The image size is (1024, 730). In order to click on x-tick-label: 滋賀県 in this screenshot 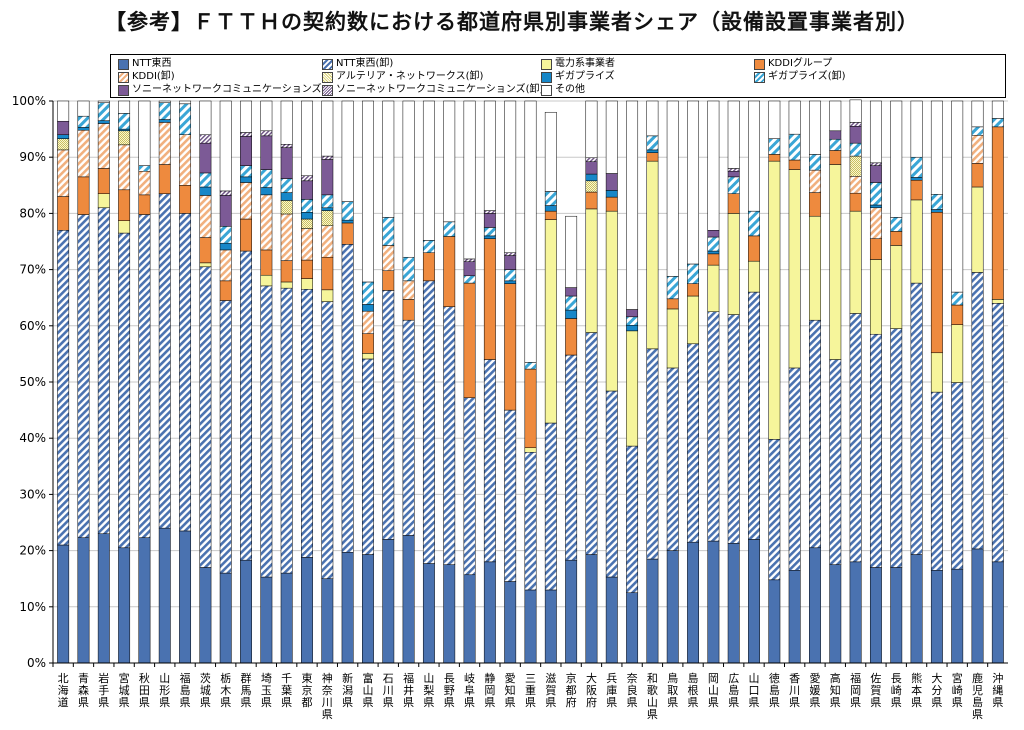, I will do `click(550, 690)`.